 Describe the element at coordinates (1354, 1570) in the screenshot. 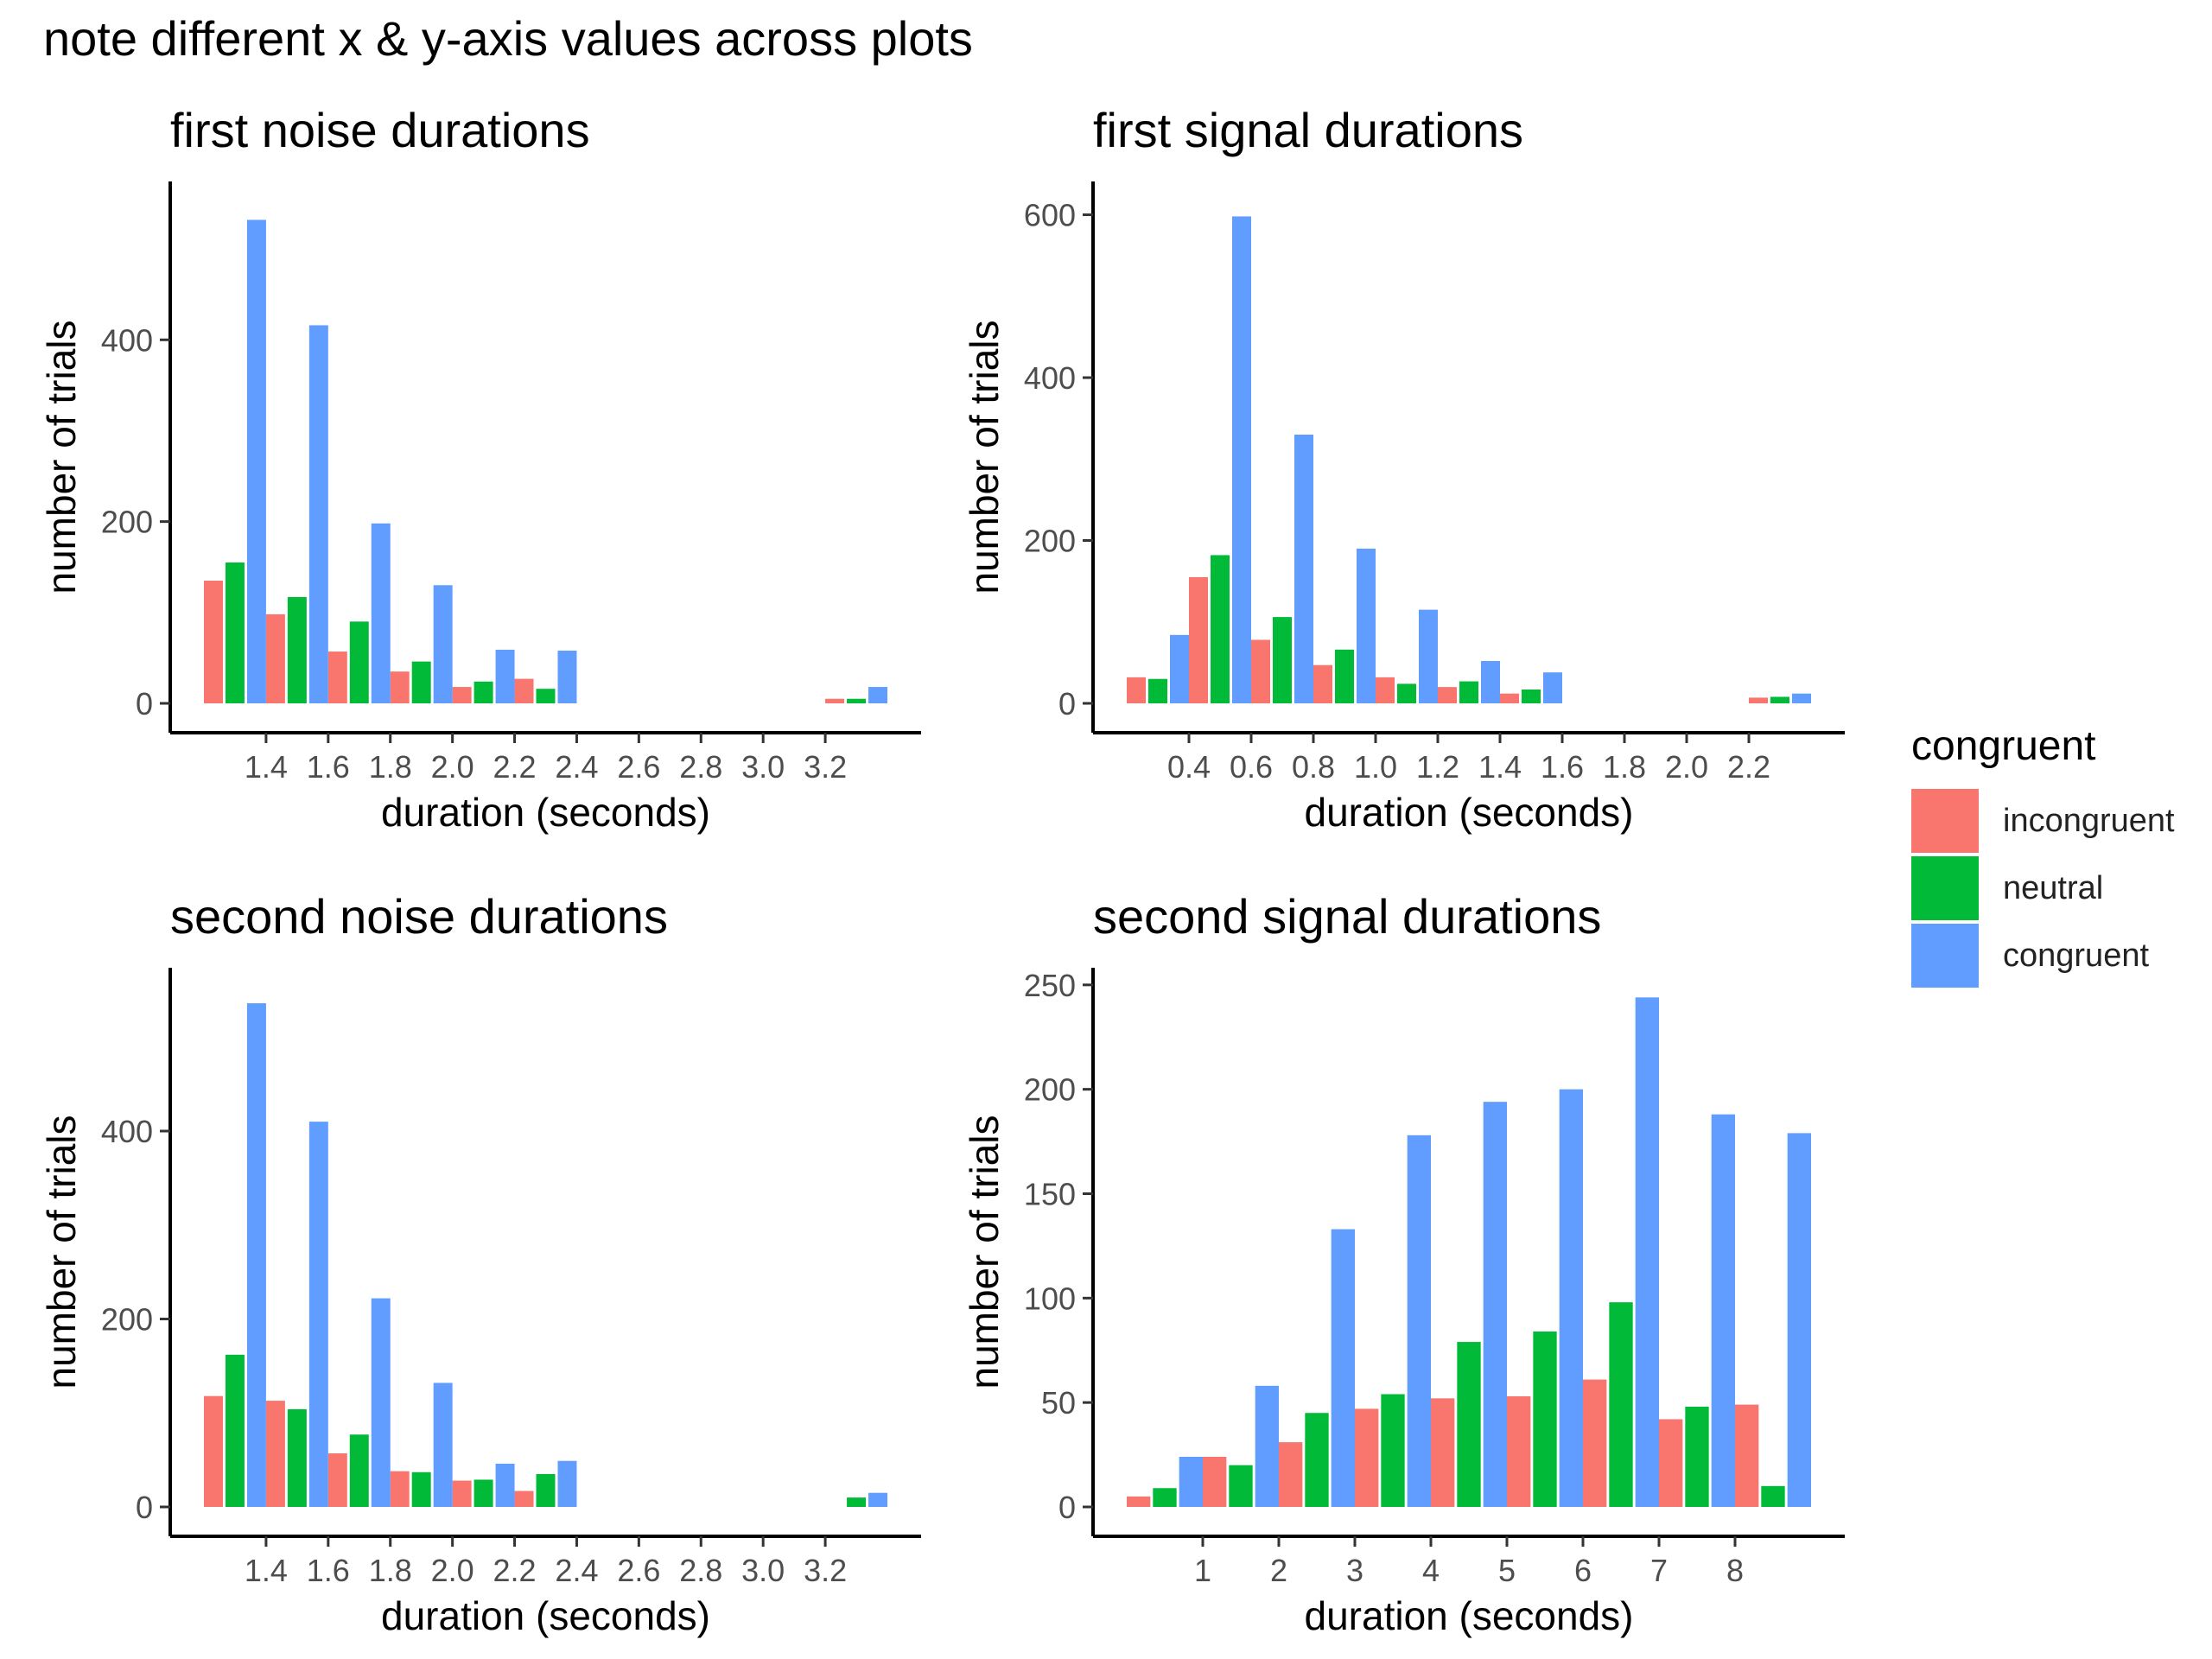

I see `x-tick-label: 3` at that location.